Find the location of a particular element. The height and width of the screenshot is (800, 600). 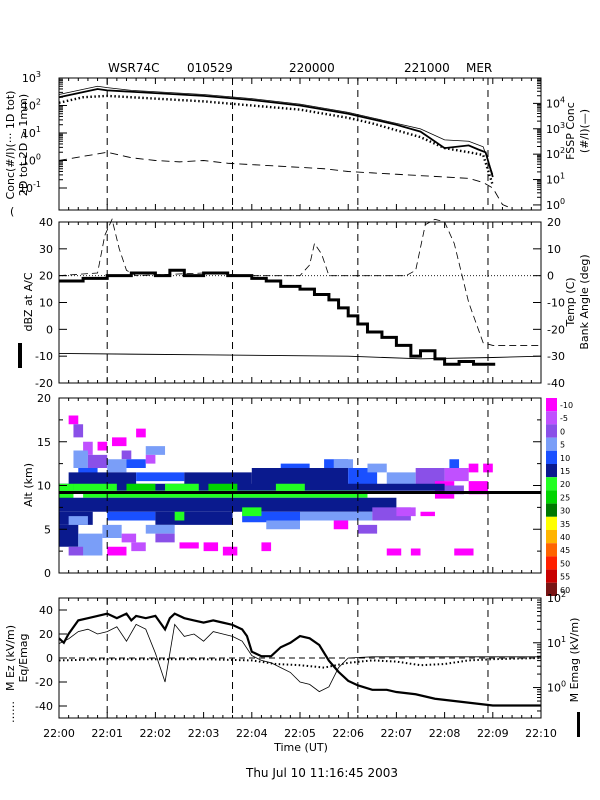

y-axis-label-line1: M Ez (kV/m) is located at coordinates (10, 658).